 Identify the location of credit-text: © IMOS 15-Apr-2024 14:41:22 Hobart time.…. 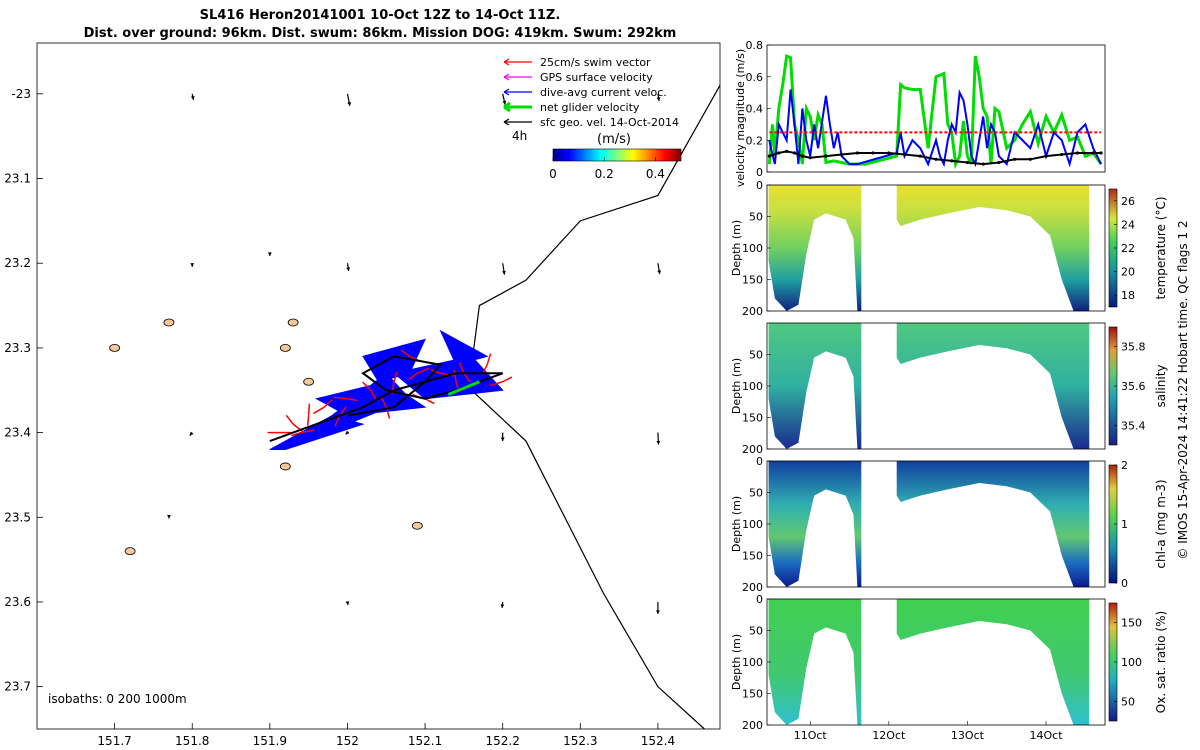
(1183, 389).